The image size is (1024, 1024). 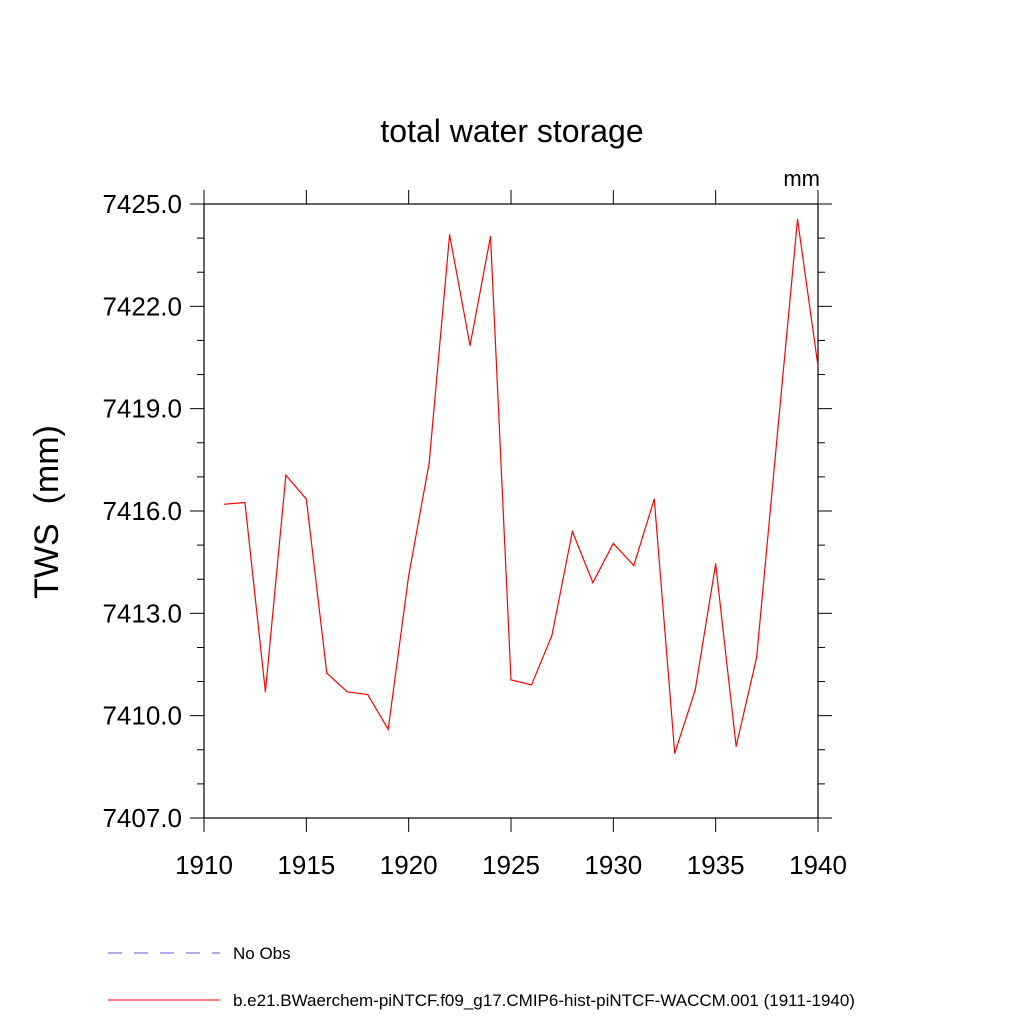 What do you see at coordinates (142, 204) in the screenshot?
I see `y-tick-label: 7425.0` at bounding box center [142, 204].